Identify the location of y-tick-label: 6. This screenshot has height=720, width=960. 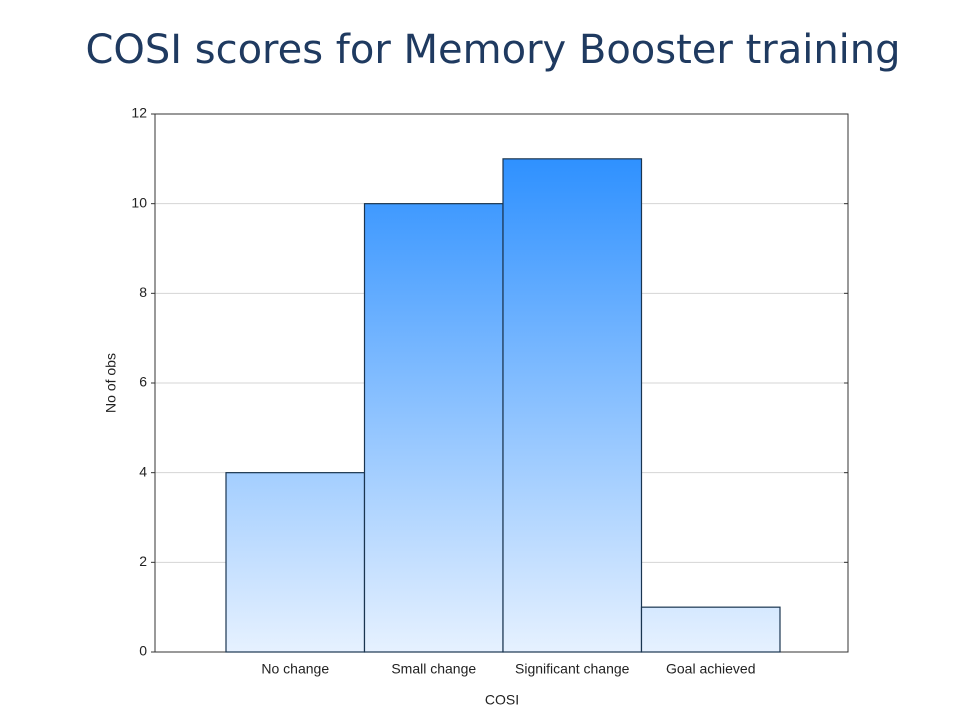
(143, 382).